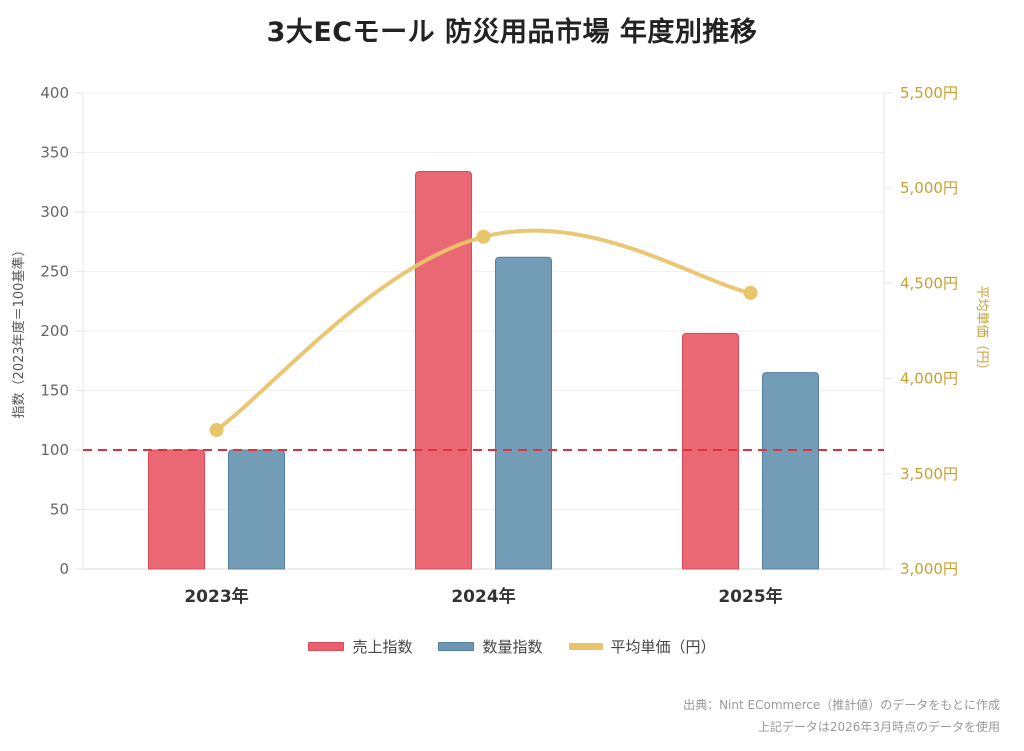  What do you see at coordinates (19, 331) in the screenshot?
I see `left-axis-title: 指数（2023年度＝100基準）` at bounding box center [19, 331].